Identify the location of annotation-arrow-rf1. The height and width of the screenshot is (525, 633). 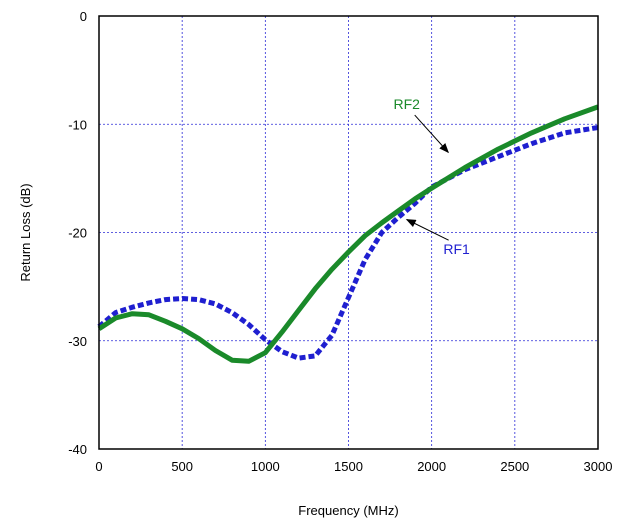
(427, 230).